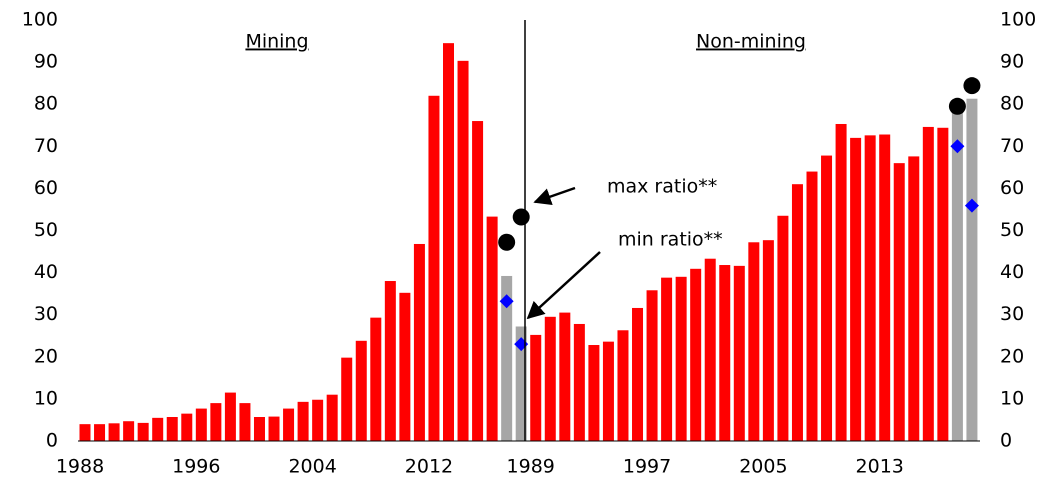 The height and width of the screenshot is (488, 1049). What do you see at coordinates (429, 467) in the screenshot?
I see `x-tick-label: 2012` at bounding box center [429, 467].